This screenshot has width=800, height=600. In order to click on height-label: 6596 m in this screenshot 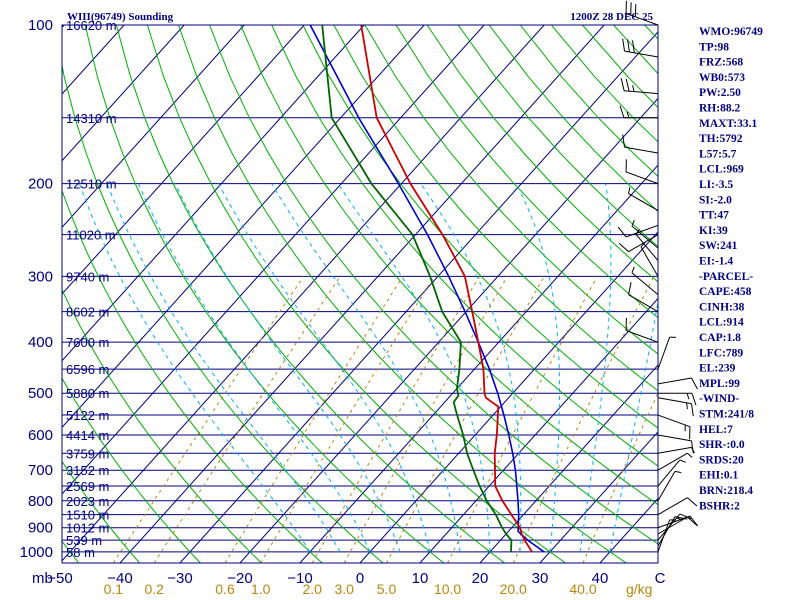, I will do `click(87, 369)`.